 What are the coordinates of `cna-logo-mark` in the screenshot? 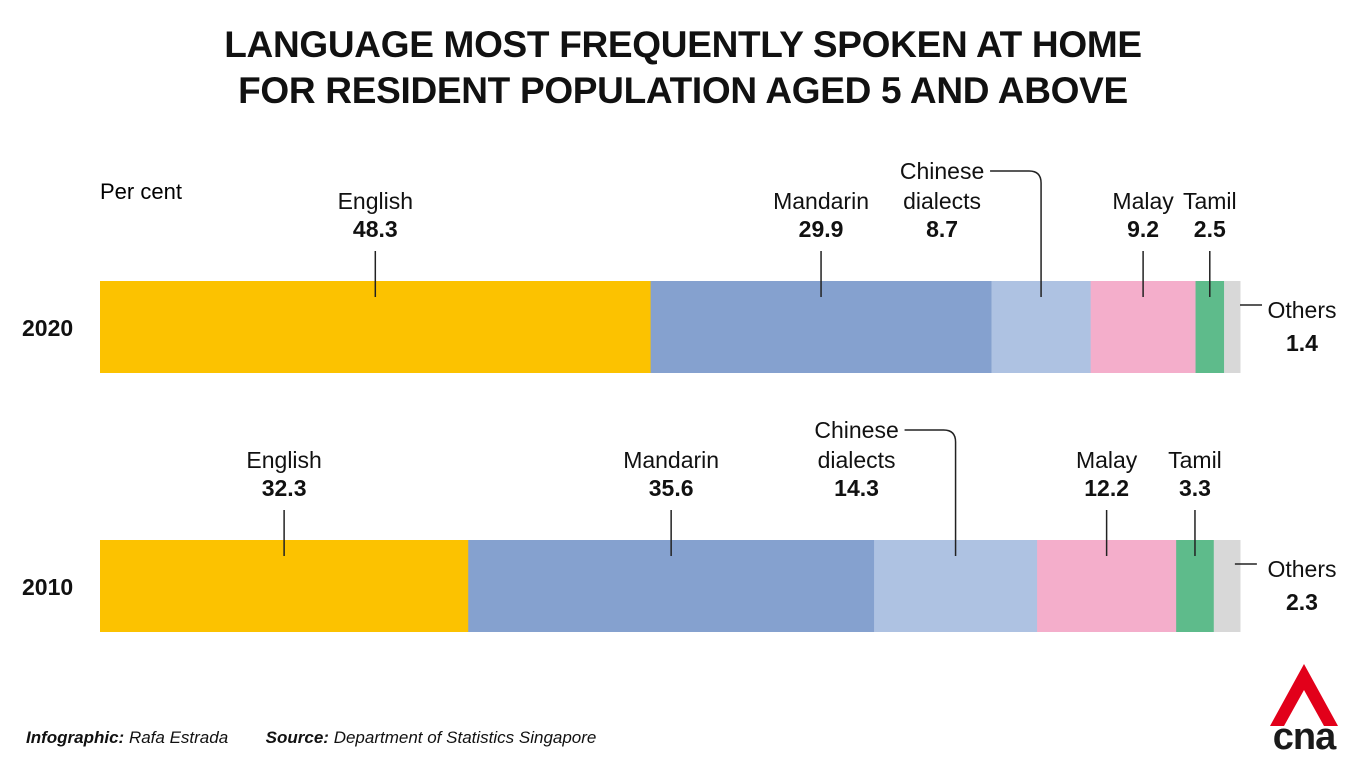 It's located at (1304, 695).